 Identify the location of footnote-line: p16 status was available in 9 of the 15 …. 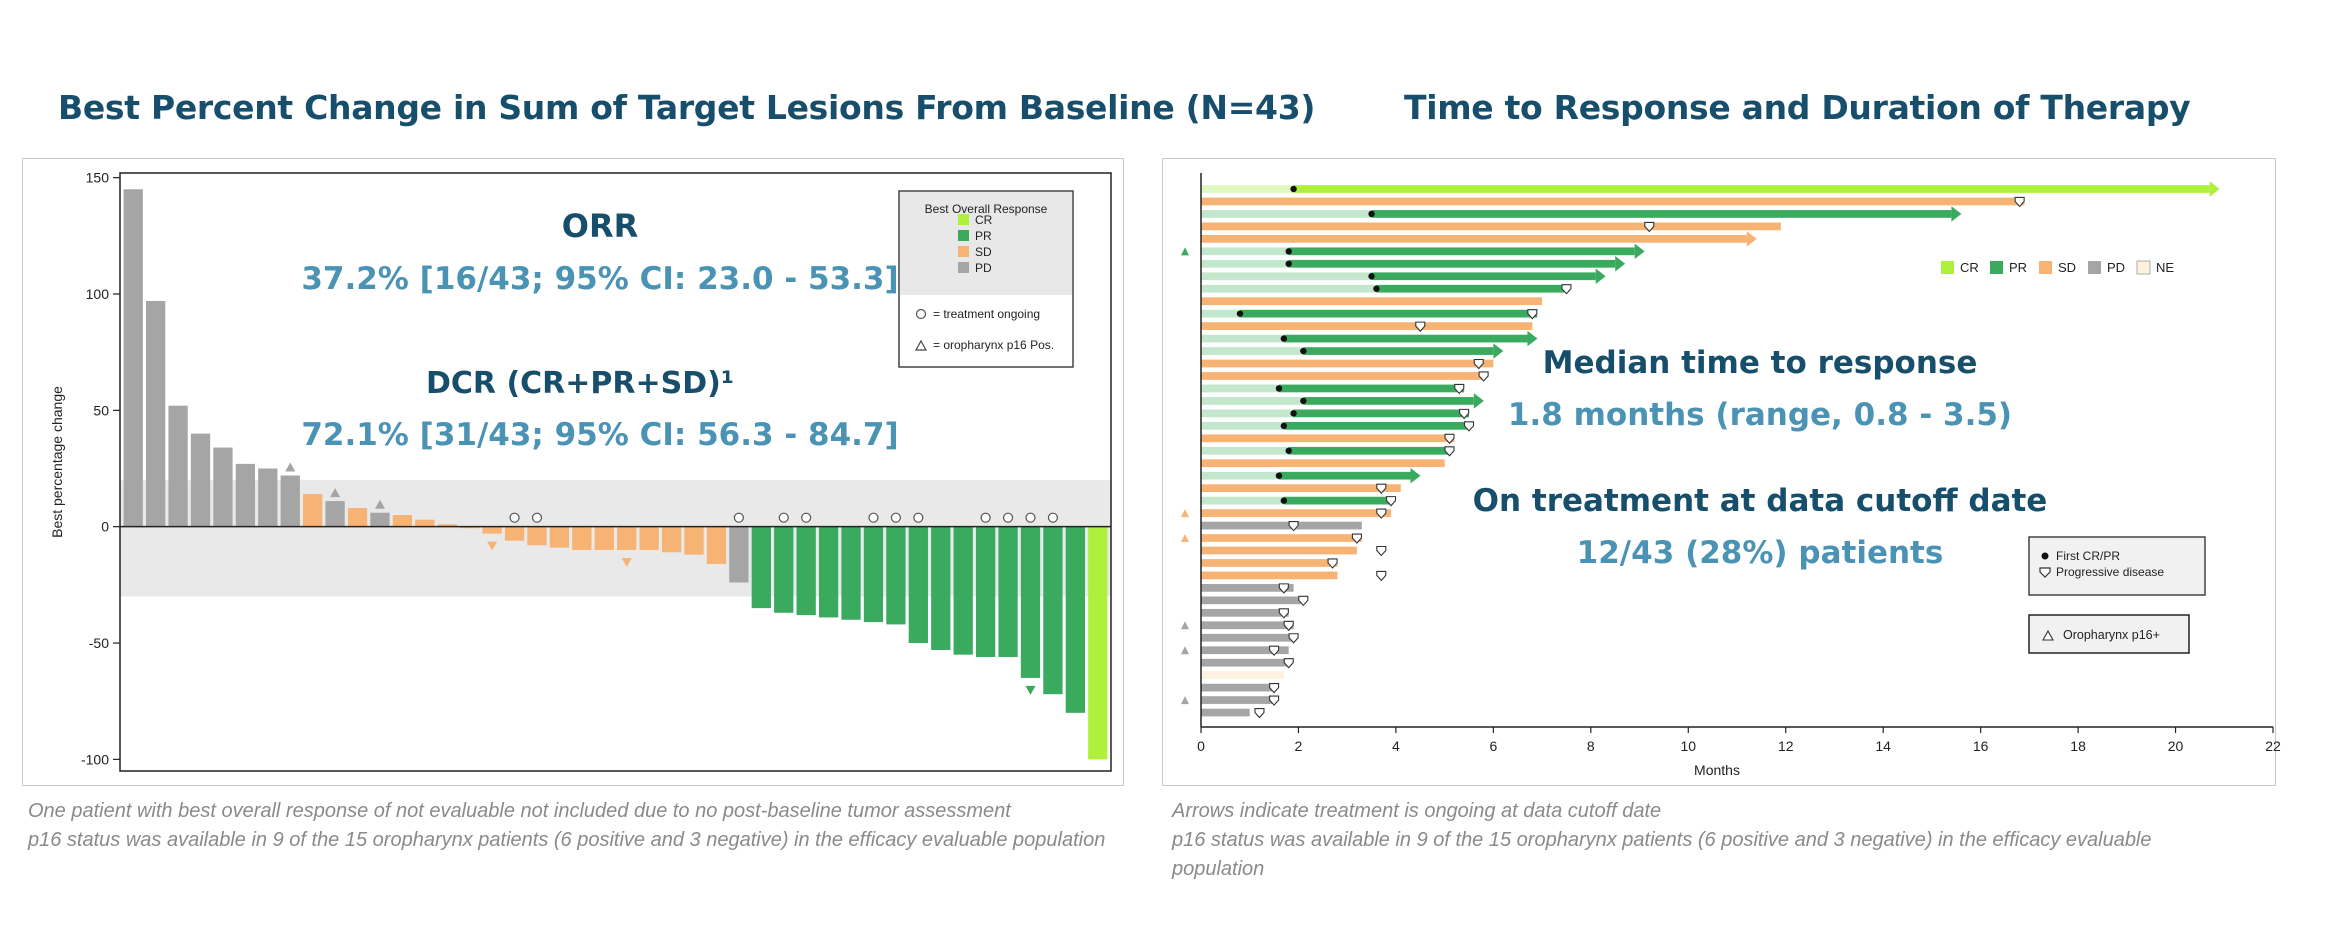
(1662, 854).